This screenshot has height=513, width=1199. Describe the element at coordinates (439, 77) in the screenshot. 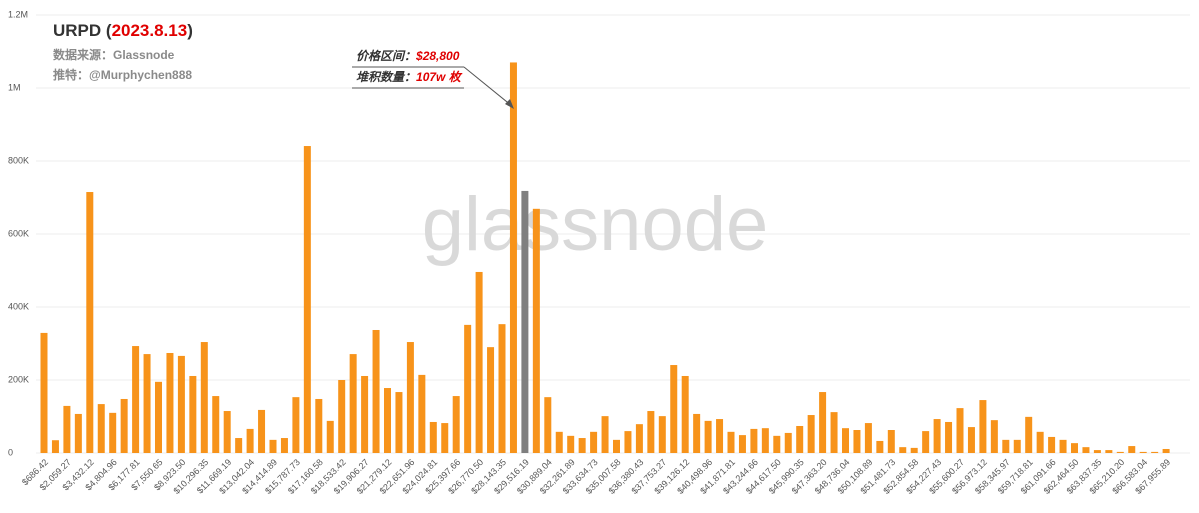

I see `annotation-value: 107w 枚` at that location.